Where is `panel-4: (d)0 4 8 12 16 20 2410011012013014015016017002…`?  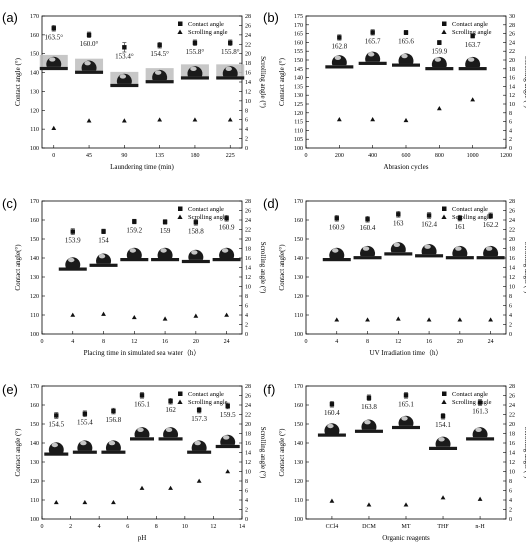 panel-4: (d)0 4 8 12 16 20 2410011012013014015016017002… is located at coordinates (394, 276).